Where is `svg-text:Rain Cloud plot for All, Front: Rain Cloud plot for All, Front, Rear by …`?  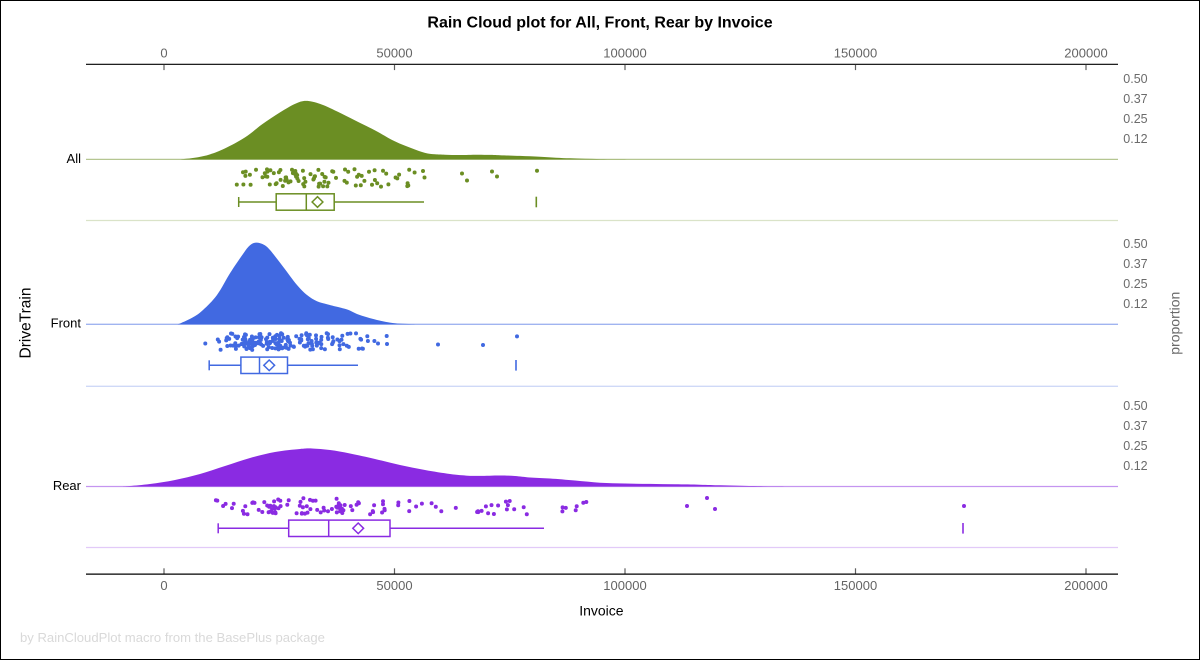 svg-text:Rain Cloud plot for All, Front: Rain Cloud plot for All, Front, Rear by … is located at coordinates (599, 22).